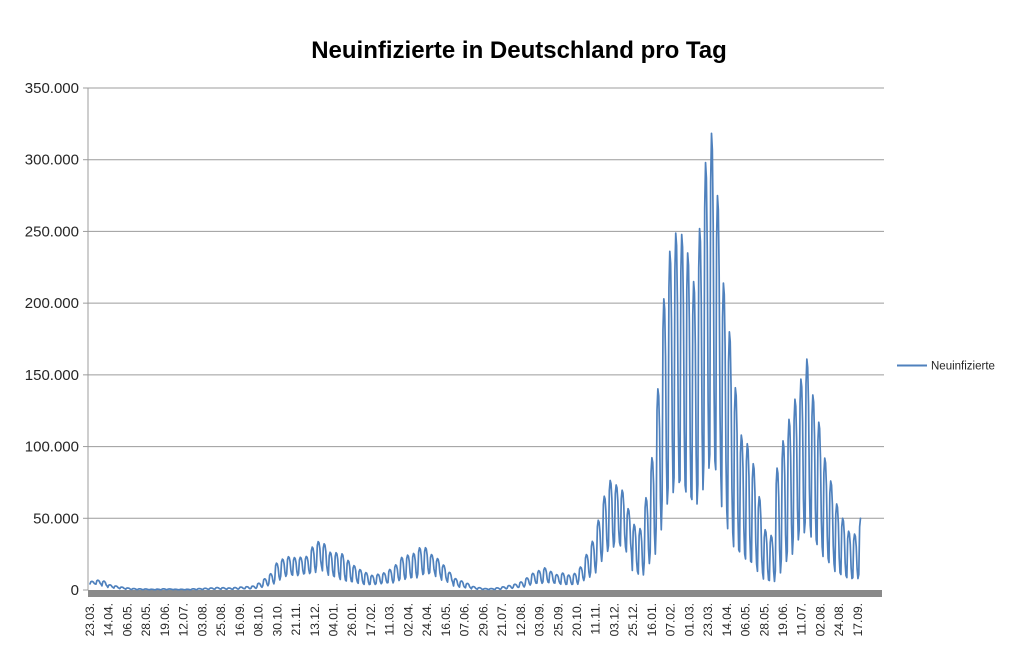  I want to click on legend: Neuinfizierte, so click(946, 367).